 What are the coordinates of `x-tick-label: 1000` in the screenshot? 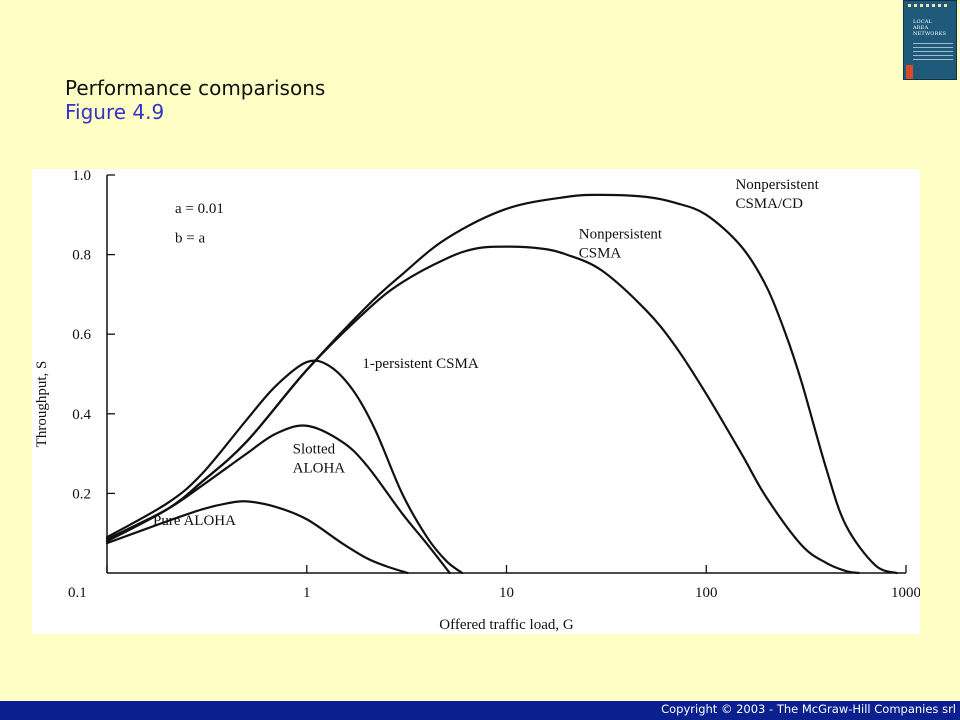 It's located at (905, 593).